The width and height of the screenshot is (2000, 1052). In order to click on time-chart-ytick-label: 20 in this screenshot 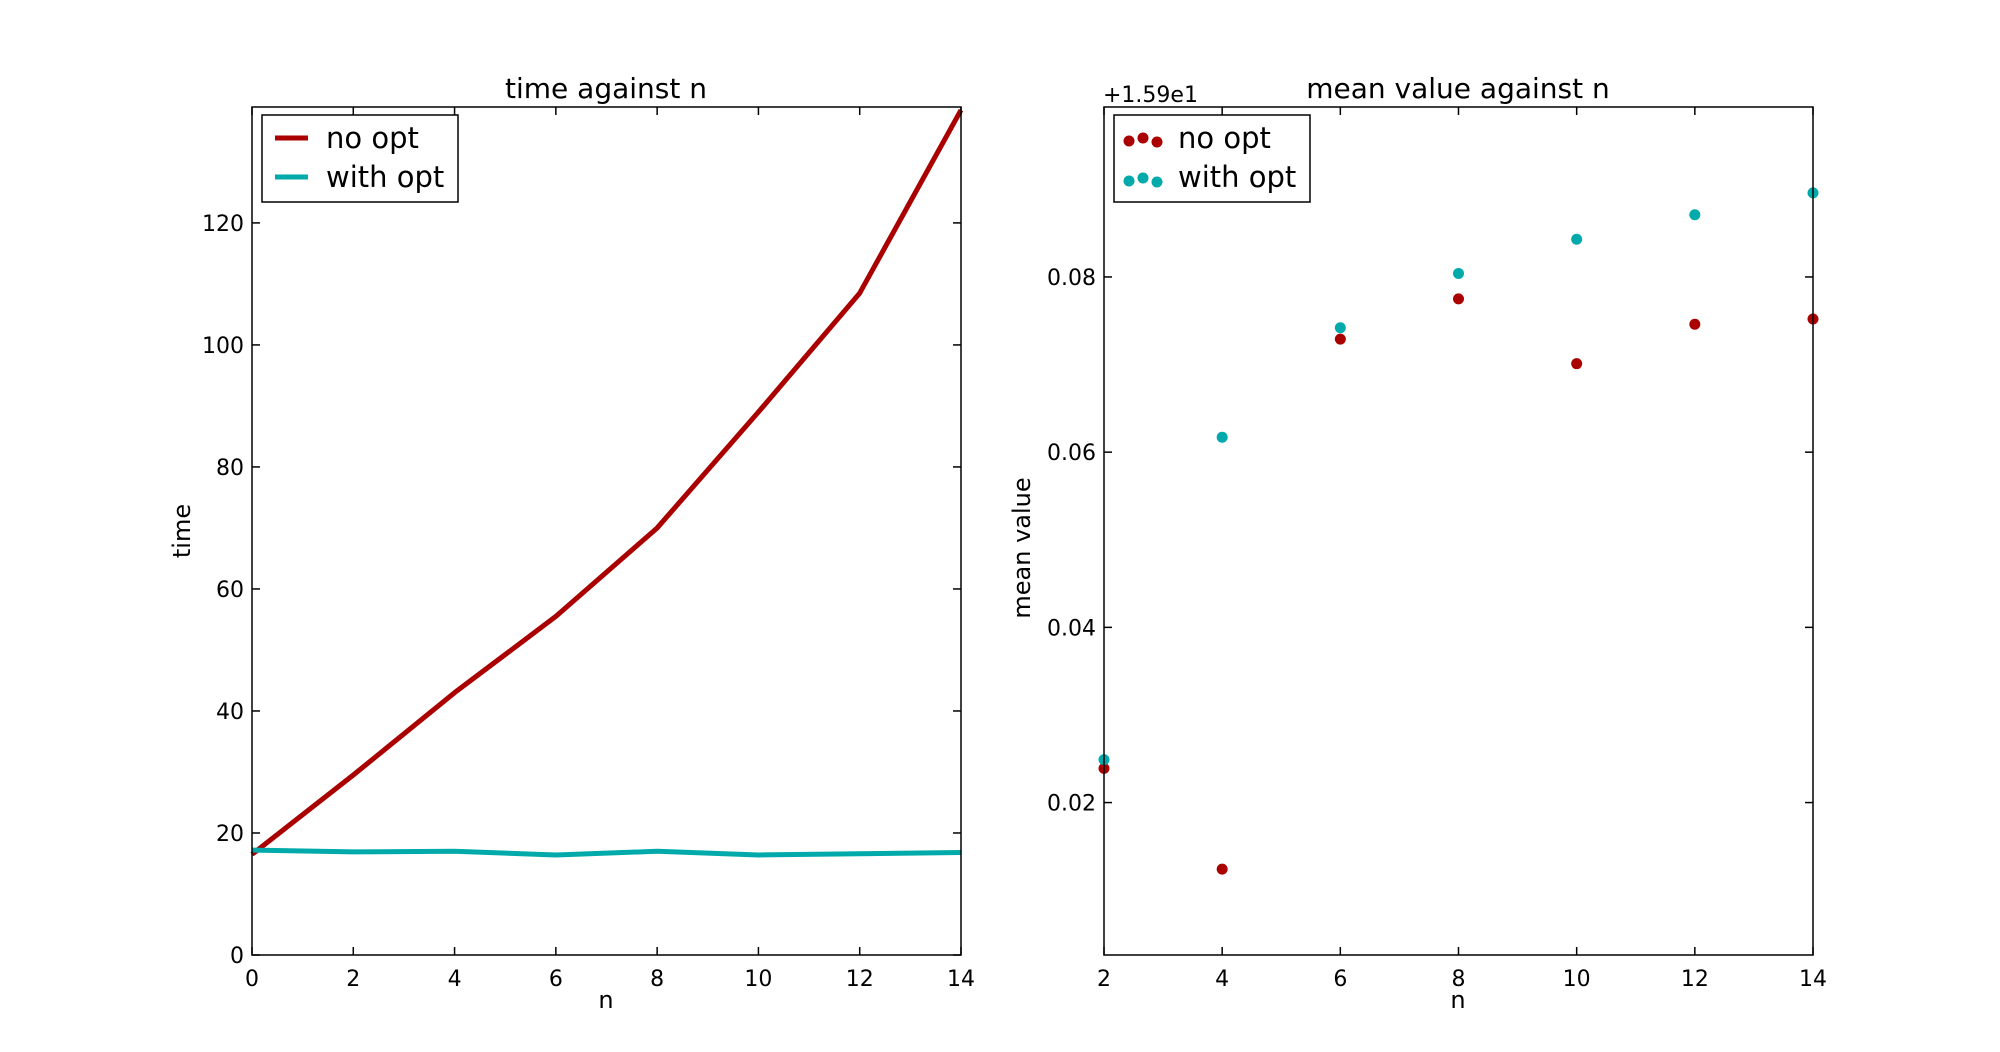, I will do `click(230, 834)`.